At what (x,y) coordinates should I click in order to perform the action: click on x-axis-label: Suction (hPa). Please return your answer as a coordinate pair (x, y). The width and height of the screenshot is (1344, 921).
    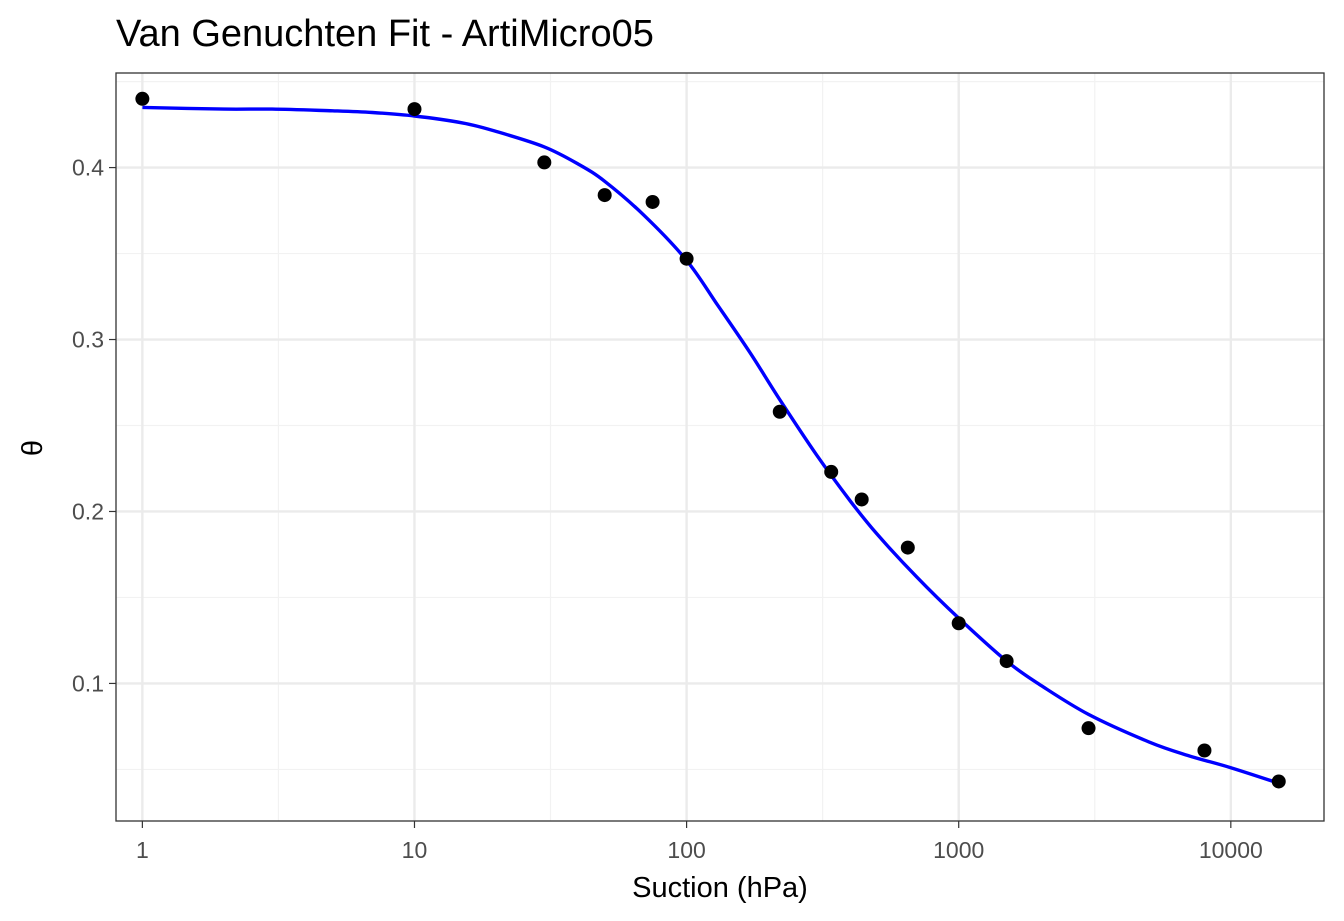
    Looking at the image, I should click on (720, 888).